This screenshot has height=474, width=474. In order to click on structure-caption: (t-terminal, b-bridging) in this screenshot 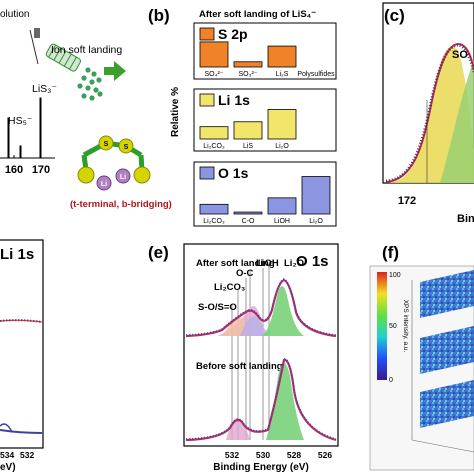, I will do `click(121, 204)`.